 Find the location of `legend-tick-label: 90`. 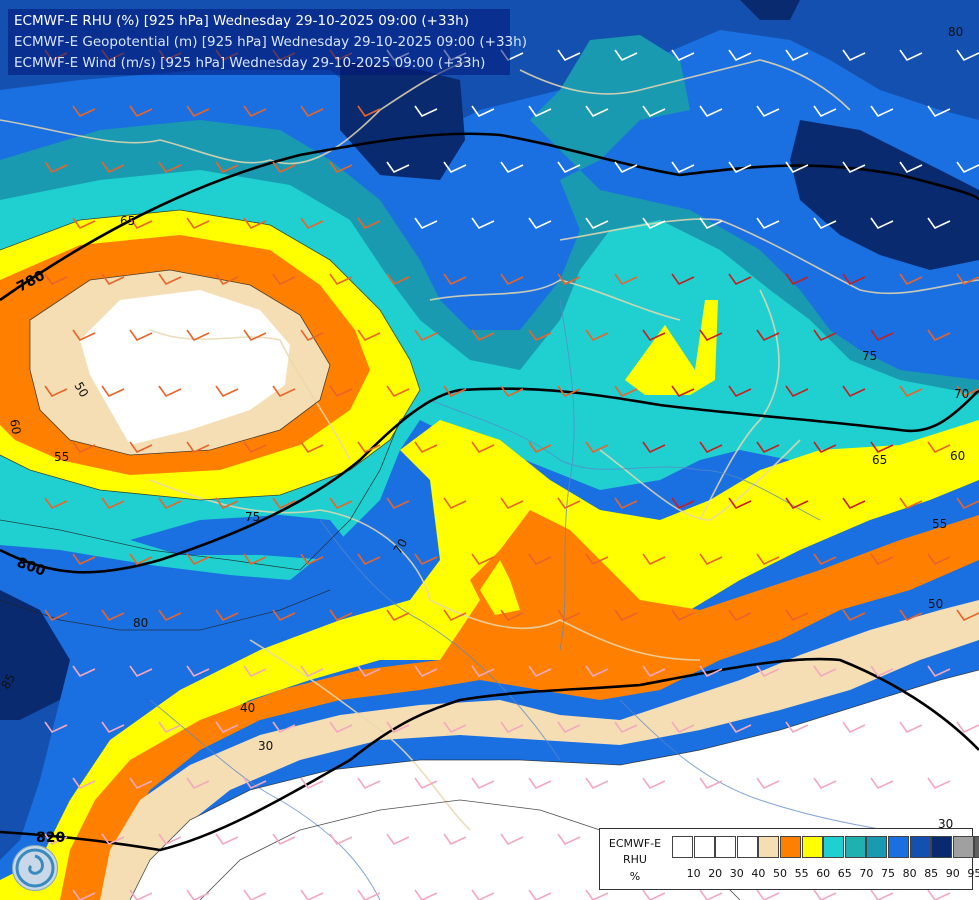

legend-tick-label: 90 is located at coordinates (952, 873).